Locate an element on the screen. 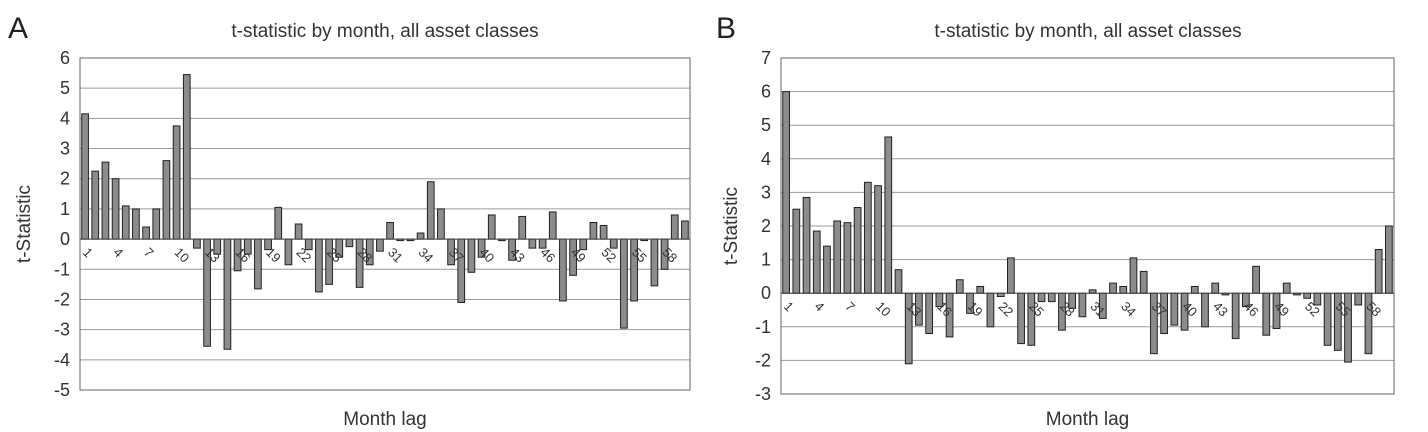  y-tick-label: -4 is located at coordinates (62, 360).